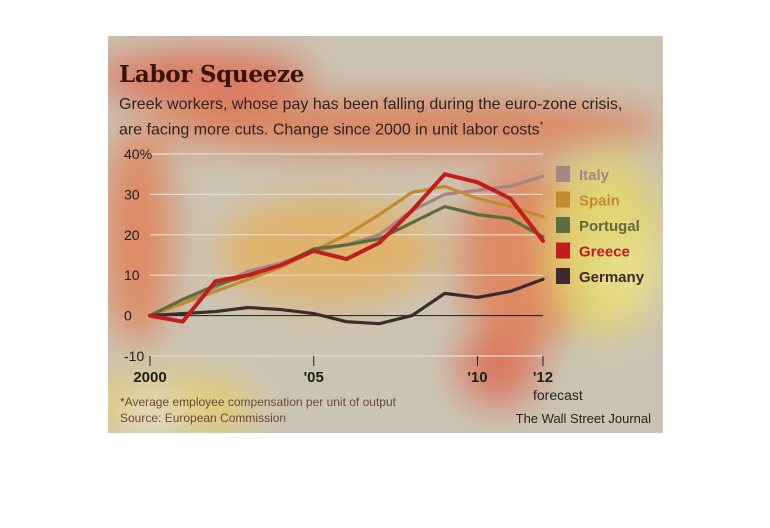 The image size is (770, 528). I want to click on subtitle-asterisk: *, so click(541, 125).